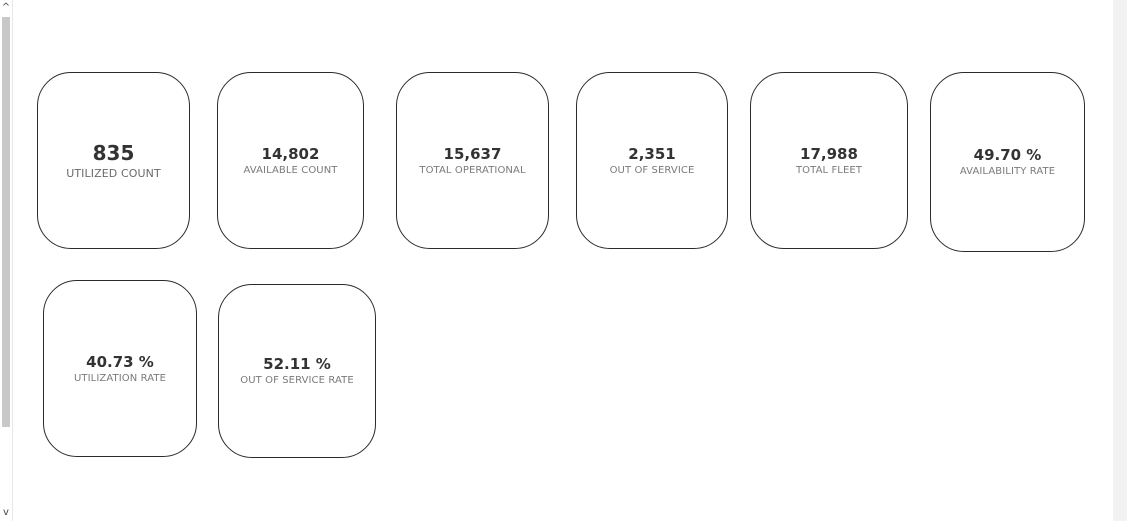  I want to click on scroll-up-icon: ^, so click(6, 7).